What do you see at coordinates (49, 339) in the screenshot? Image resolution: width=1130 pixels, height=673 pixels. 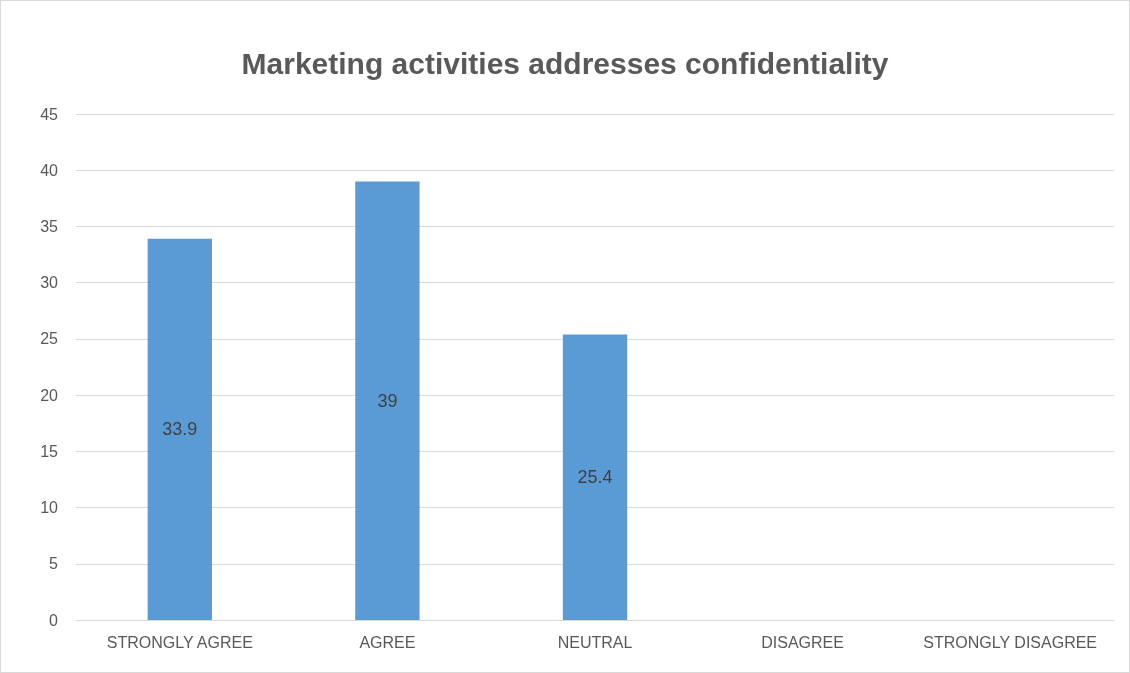 I see `y-tick-label: 25` at bounding box center [49, 339].